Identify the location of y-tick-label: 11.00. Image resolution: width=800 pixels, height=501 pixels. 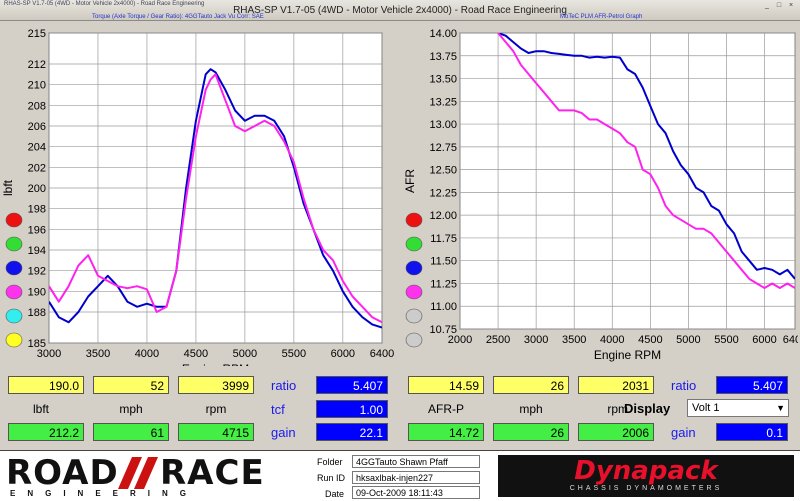
(443, 307).